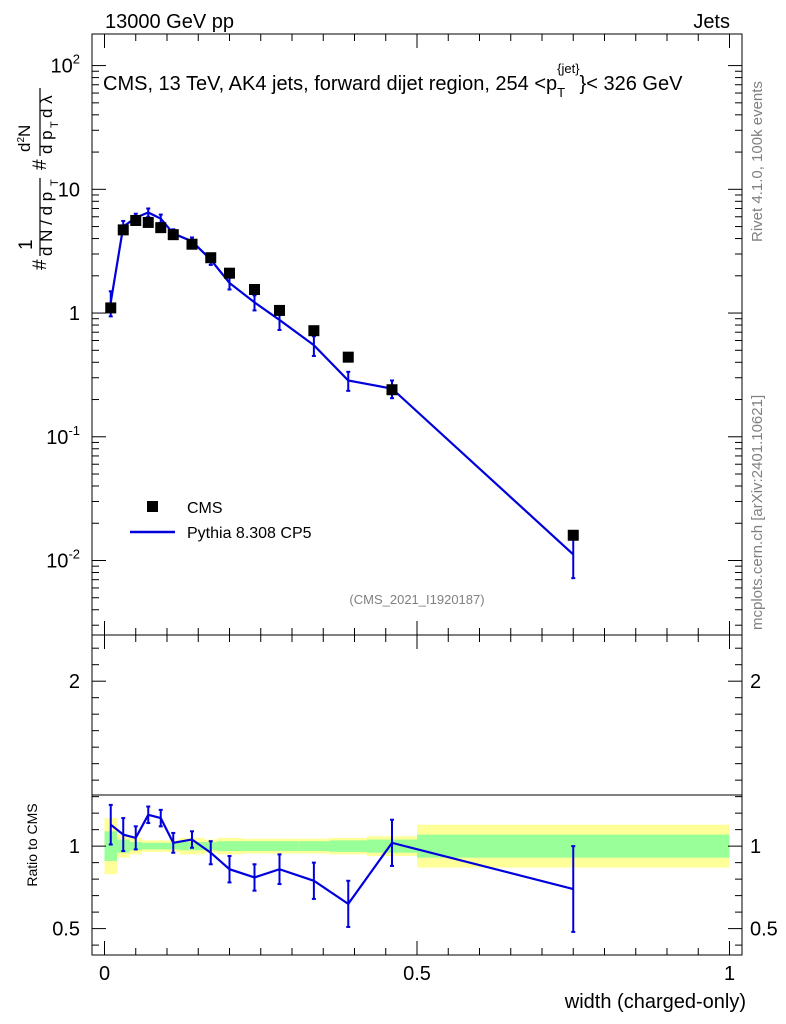  I want to click on mcplots-credit: mcplots.cern.ch [arXiv:2401.10621], so click(757, 512).